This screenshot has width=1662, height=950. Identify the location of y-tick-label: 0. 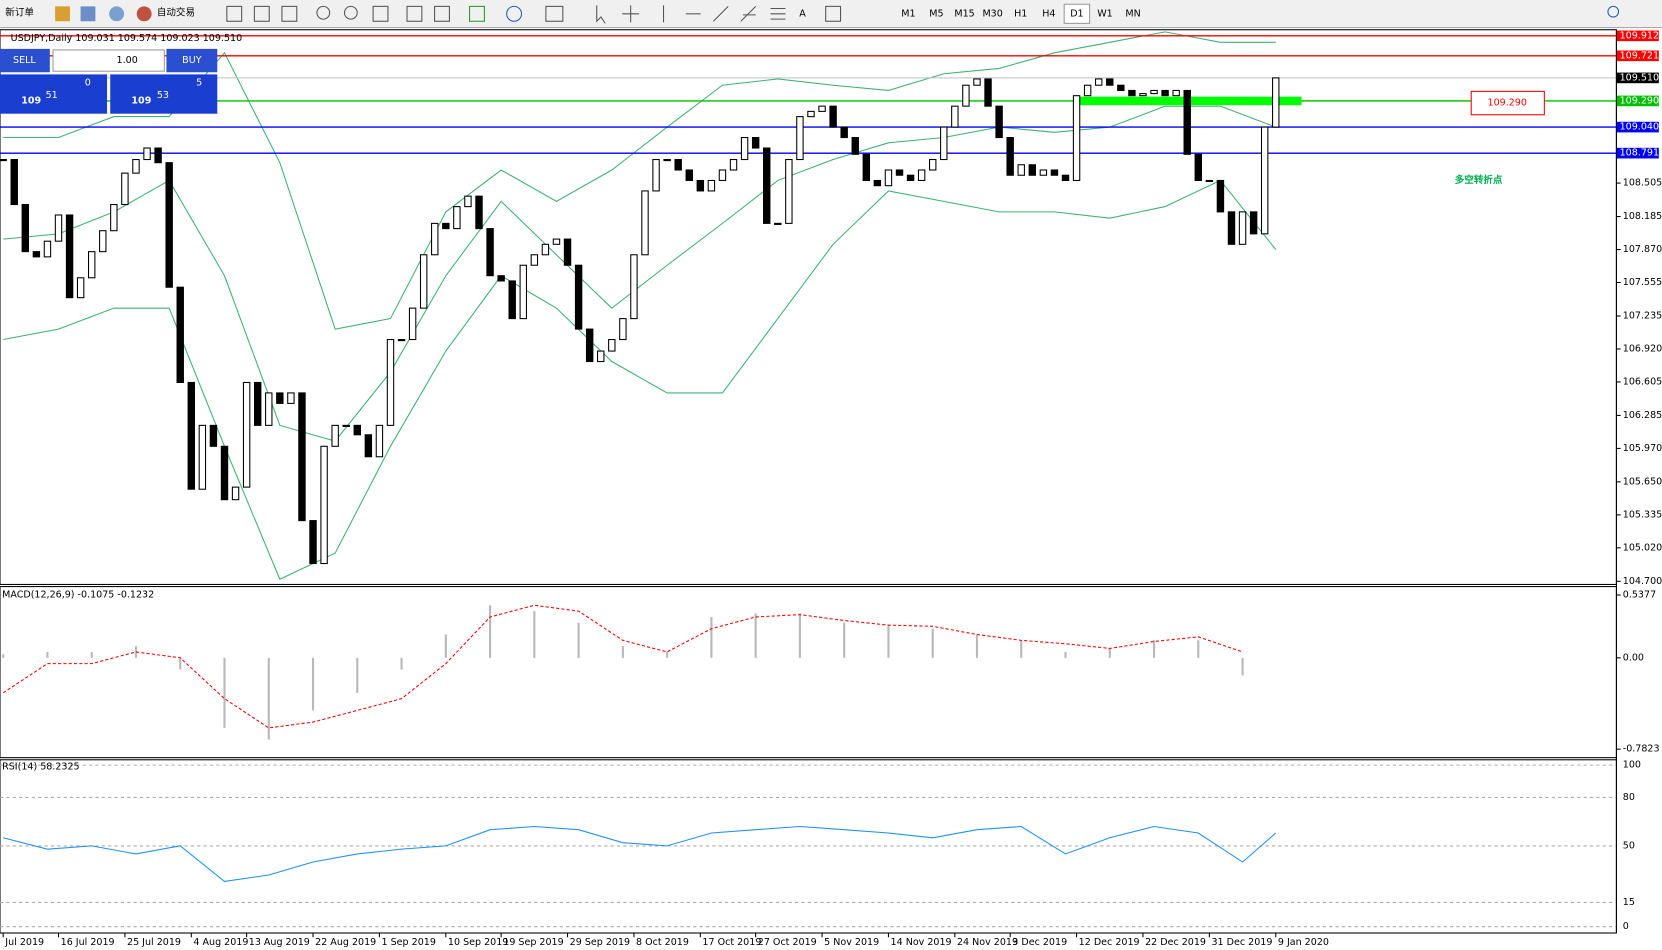
(1626, 926).